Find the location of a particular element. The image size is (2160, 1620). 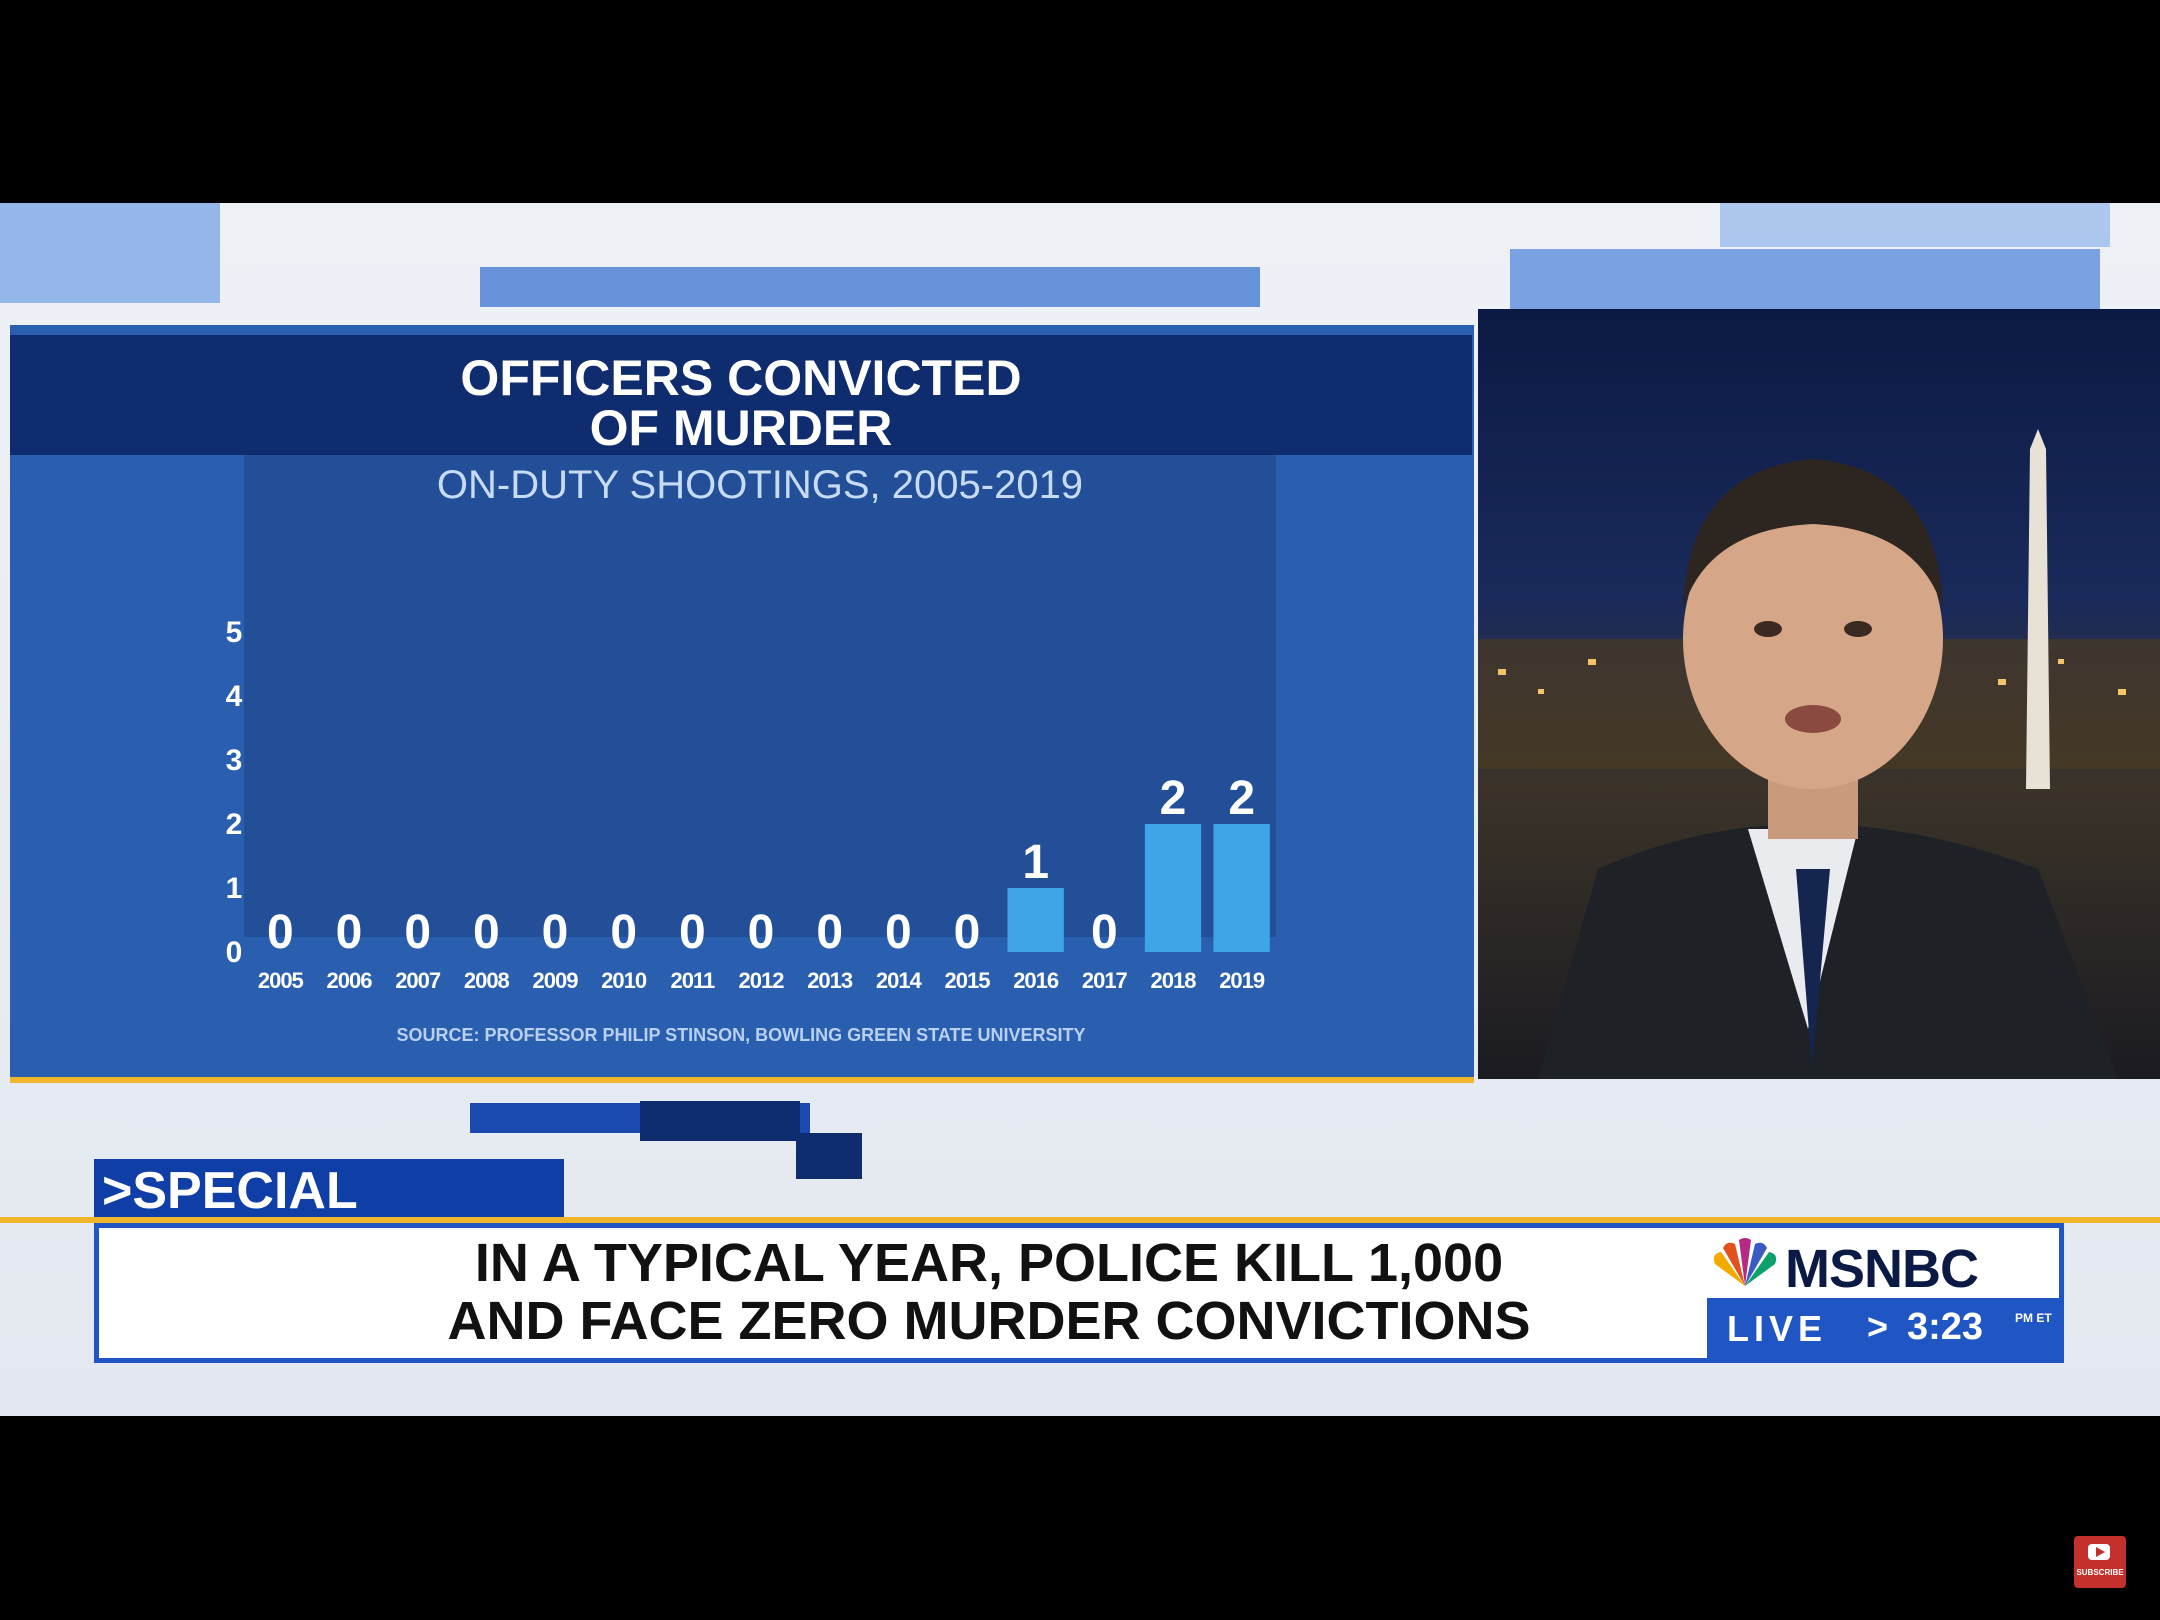

x-tick-label: 2008 is located at coordinates (487, 980).